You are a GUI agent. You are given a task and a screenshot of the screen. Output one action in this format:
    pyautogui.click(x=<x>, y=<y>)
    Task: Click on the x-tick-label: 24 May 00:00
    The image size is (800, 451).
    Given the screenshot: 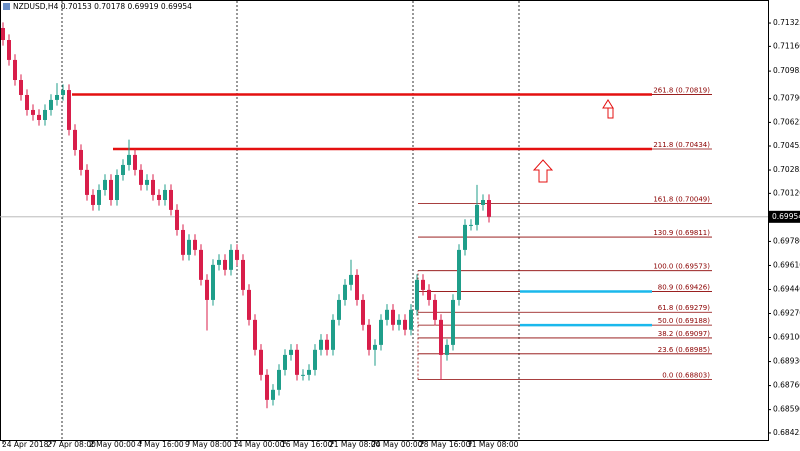 What is the action you would take?
    pyautogui.click(x=397, y=444)
    